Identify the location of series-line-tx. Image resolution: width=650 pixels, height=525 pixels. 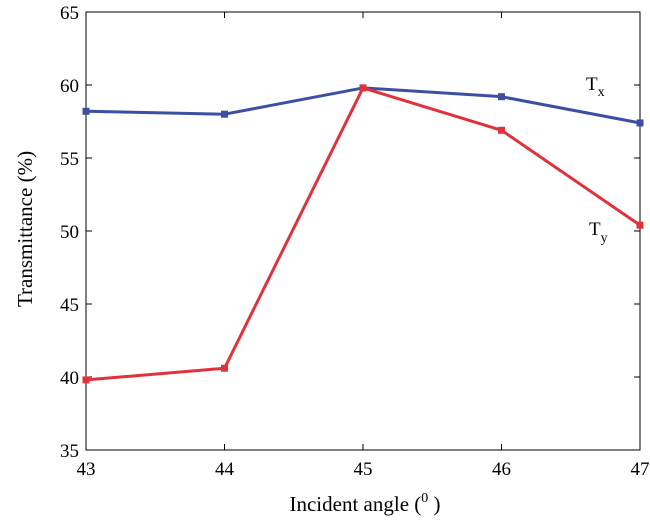
(363, 105).